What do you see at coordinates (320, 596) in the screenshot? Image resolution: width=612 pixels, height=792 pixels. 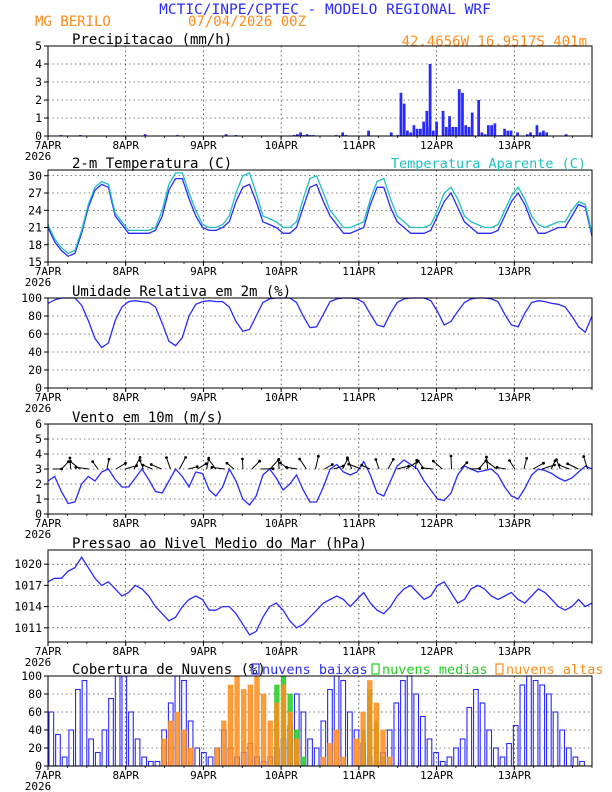 I see `panel-frame` at bounding box center [320, 596].